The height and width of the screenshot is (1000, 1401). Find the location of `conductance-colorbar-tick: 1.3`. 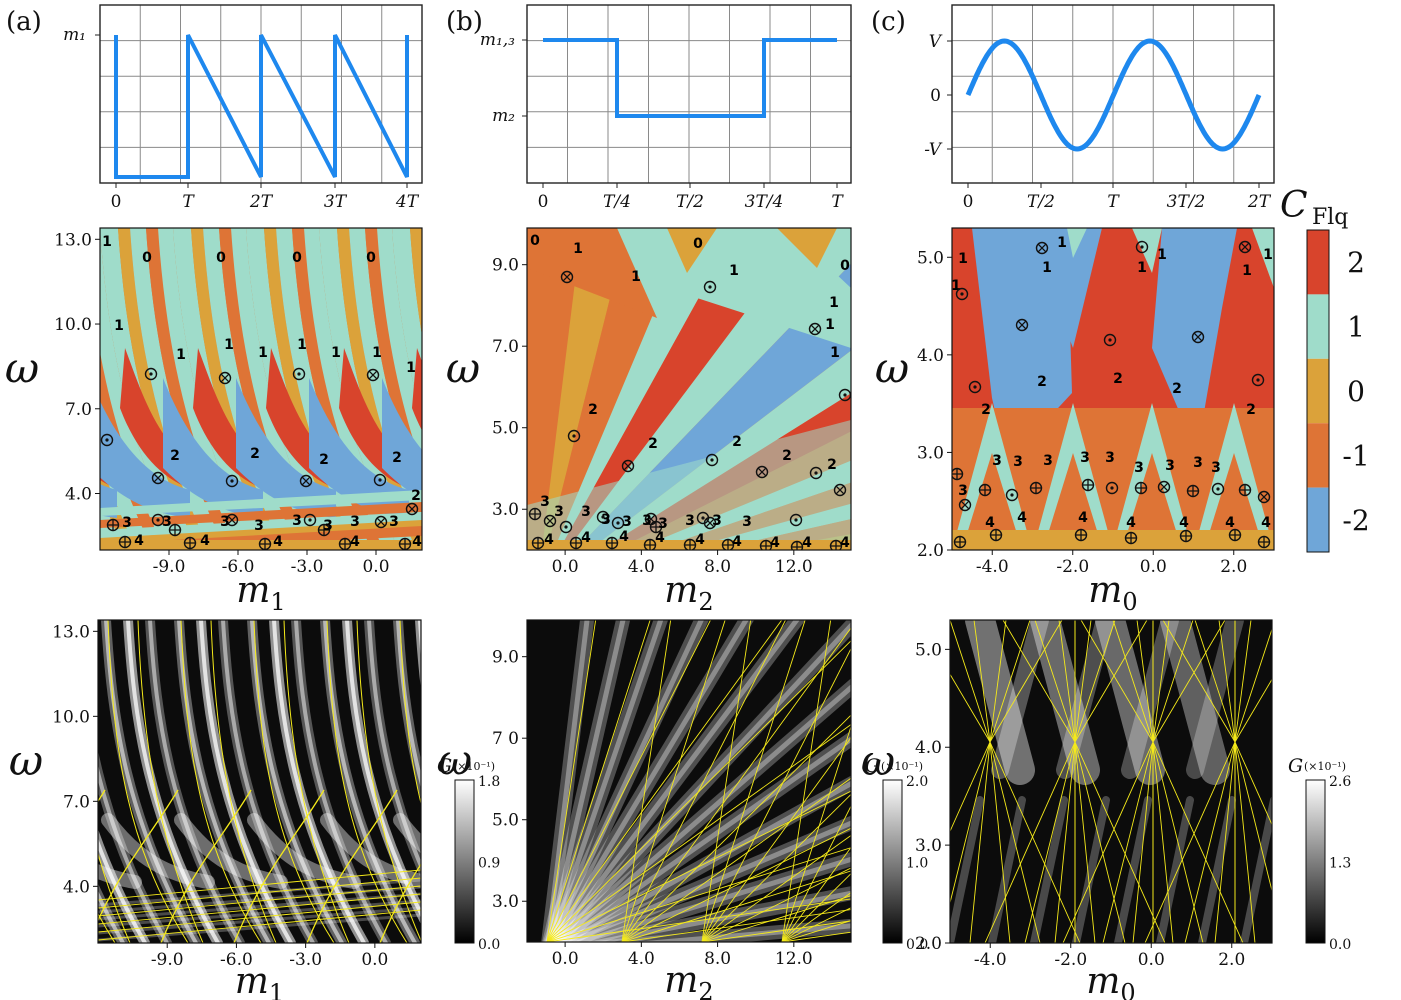

conductance-colorbar-tick: 1.3 is located at coordinates (1340, 864).